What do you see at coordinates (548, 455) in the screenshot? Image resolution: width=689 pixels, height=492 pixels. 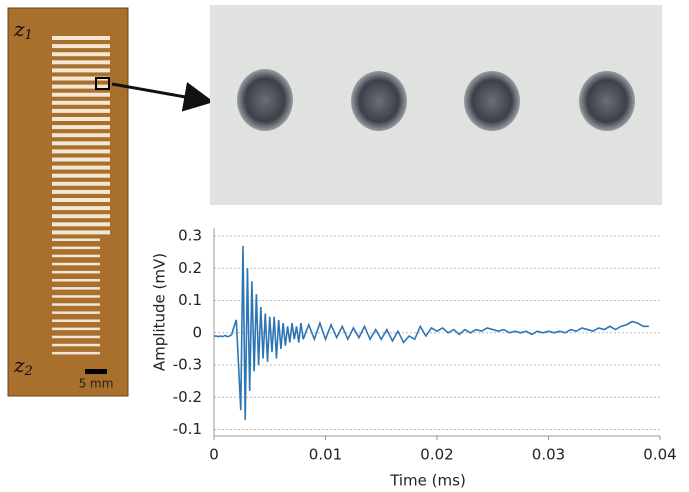 I see `x-tick-label: 0.03` at bounding box center [548, 455].